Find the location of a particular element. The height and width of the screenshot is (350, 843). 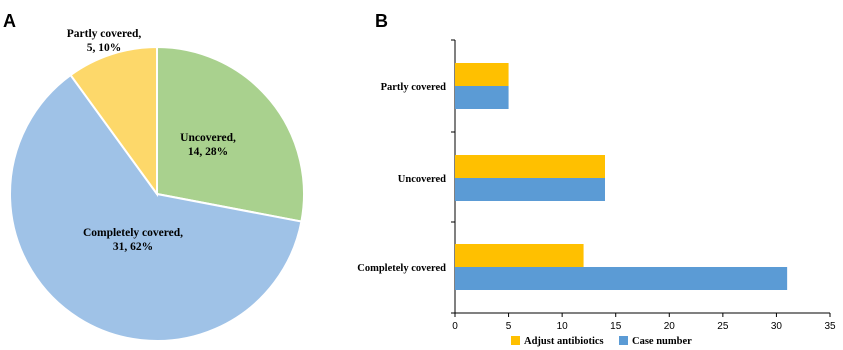

bar-case-number-uncovered is located at coordinates (530, 189).